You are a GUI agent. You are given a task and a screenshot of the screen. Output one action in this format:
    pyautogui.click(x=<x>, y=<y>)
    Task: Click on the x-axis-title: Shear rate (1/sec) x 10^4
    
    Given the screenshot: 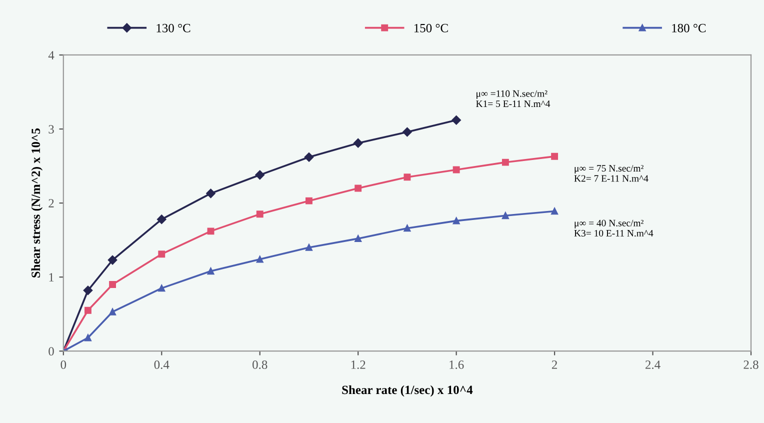 What is the action you would take?
    pyautogui.click(x=407, y=391)
    